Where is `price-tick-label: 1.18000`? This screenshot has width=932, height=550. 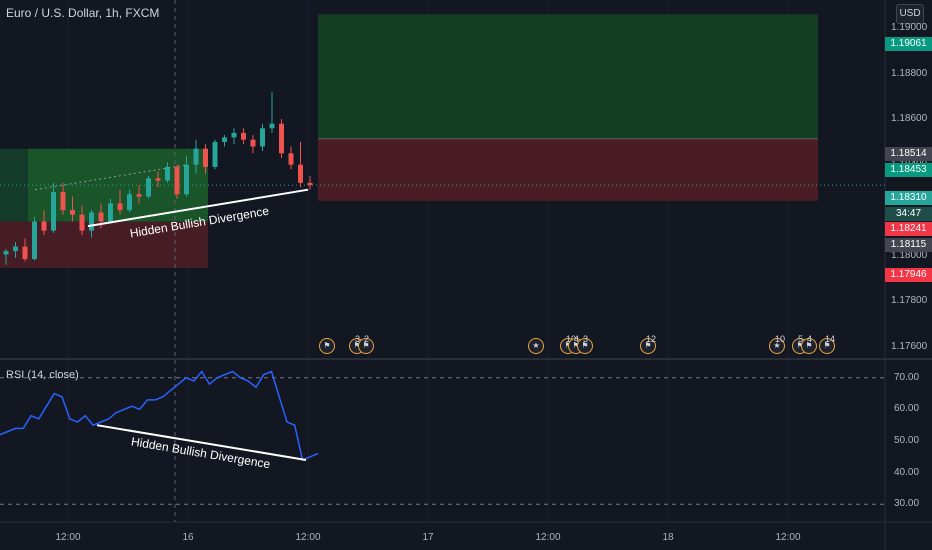
price-tick-label: 1.18000 is located at coordinates (909, 255).